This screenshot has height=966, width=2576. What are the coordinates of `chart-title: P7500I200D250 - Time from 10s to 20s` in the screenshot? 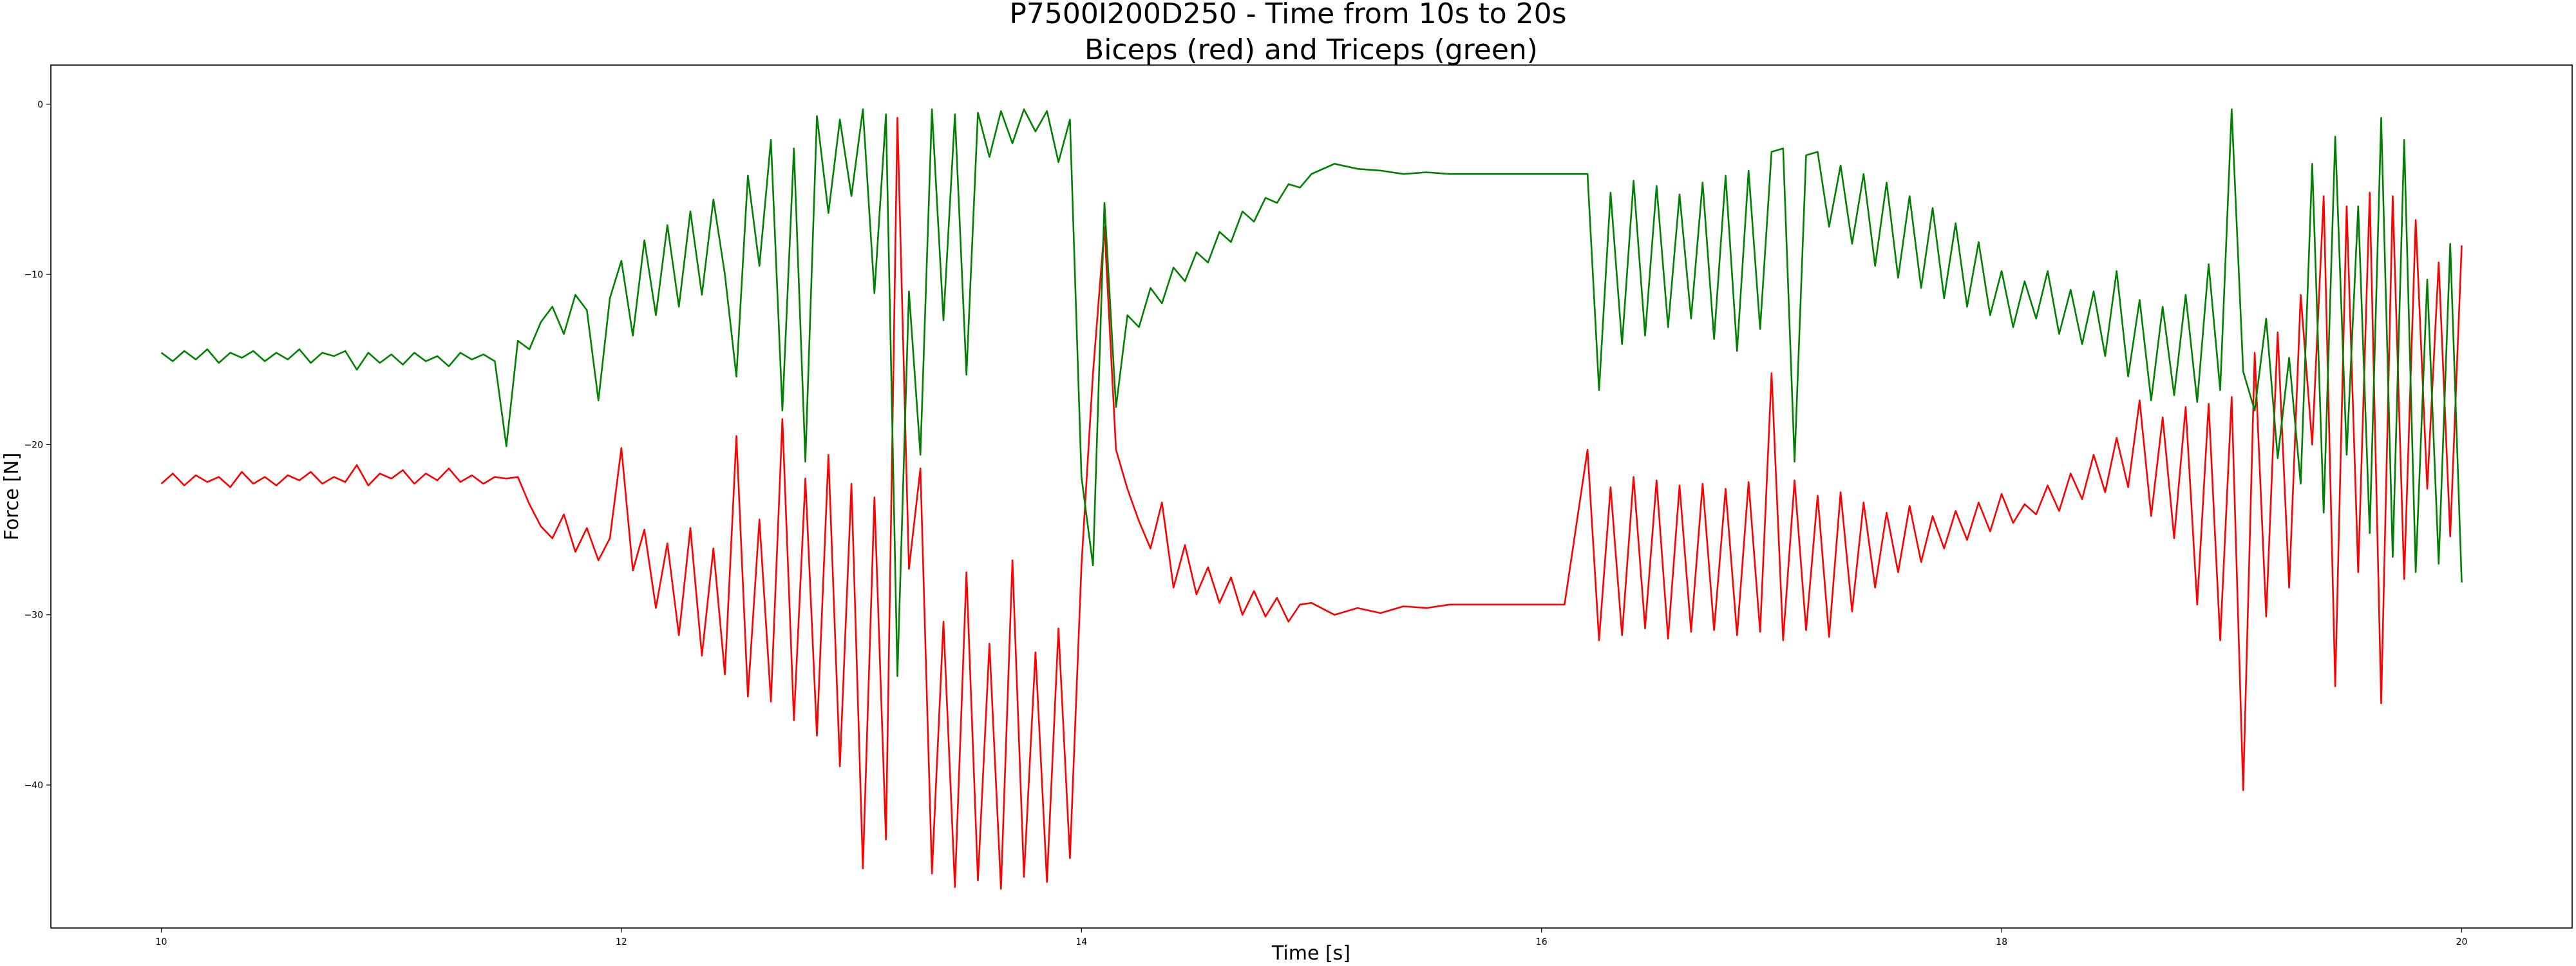 It's located at (1287, 15).